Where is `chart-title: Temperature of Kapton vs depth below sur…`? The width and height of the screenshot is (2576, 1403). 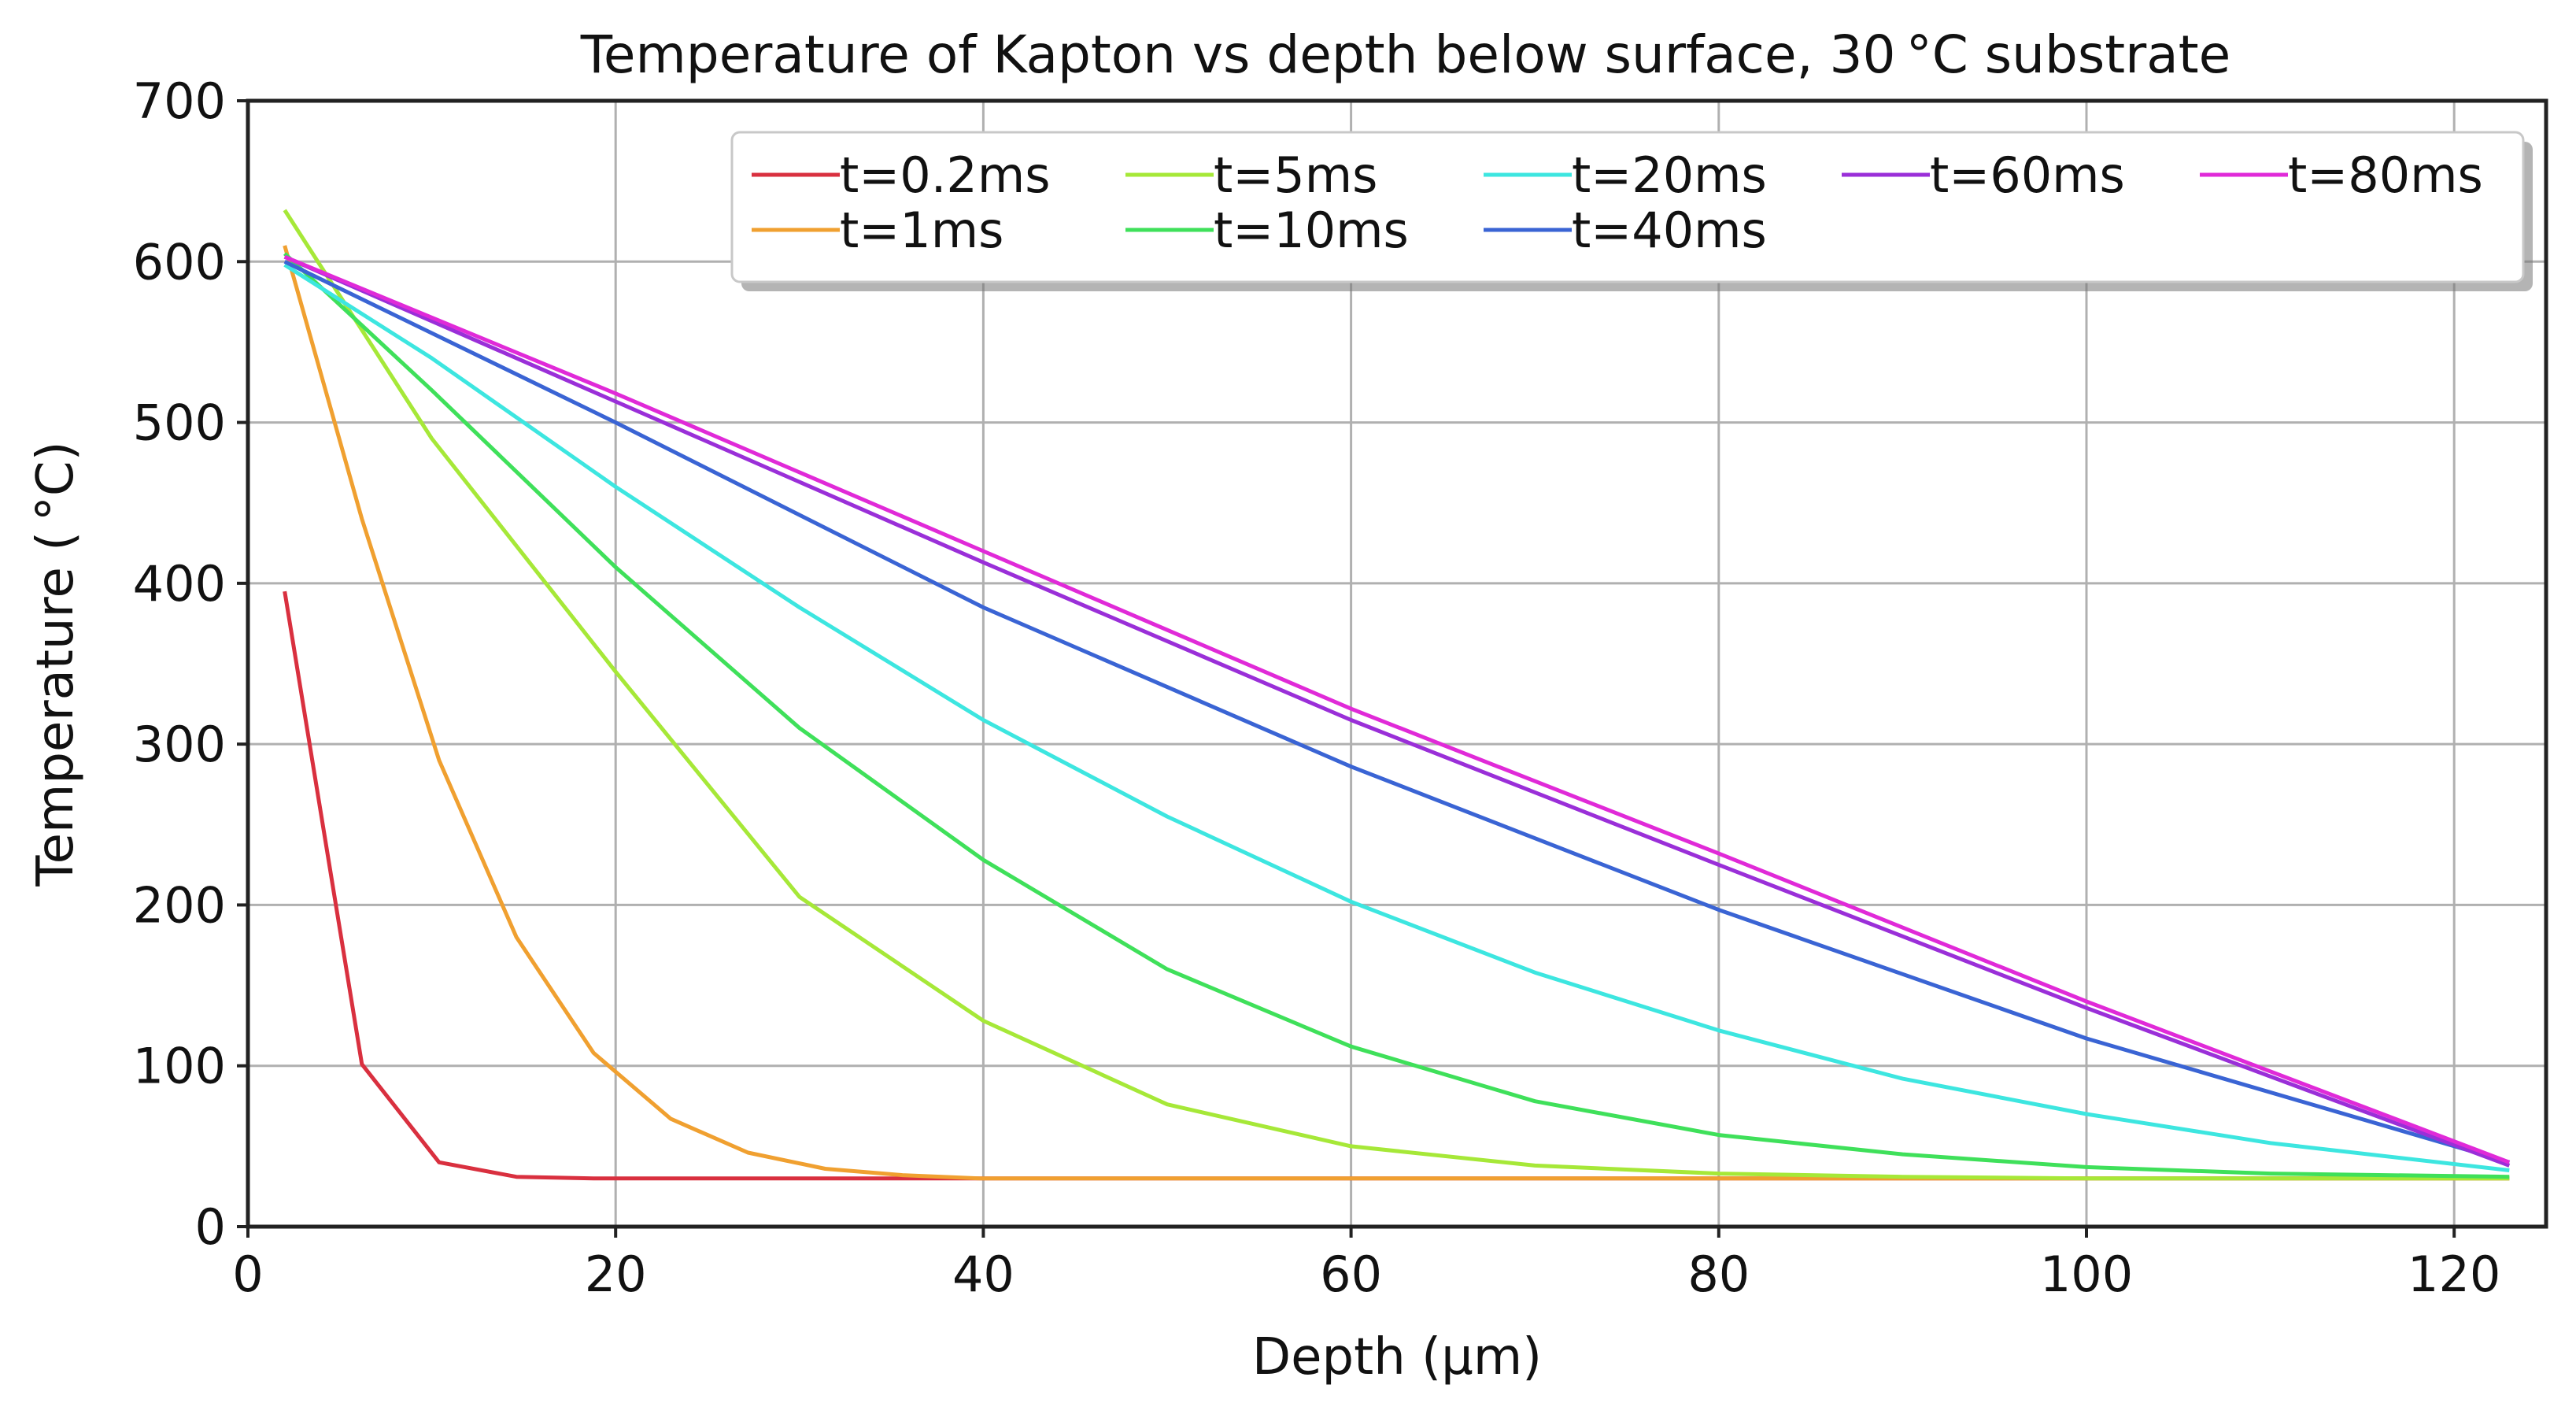 chart-title: Temperature of Kapton vs depth below sur… is located at coordinates (1405, 54).